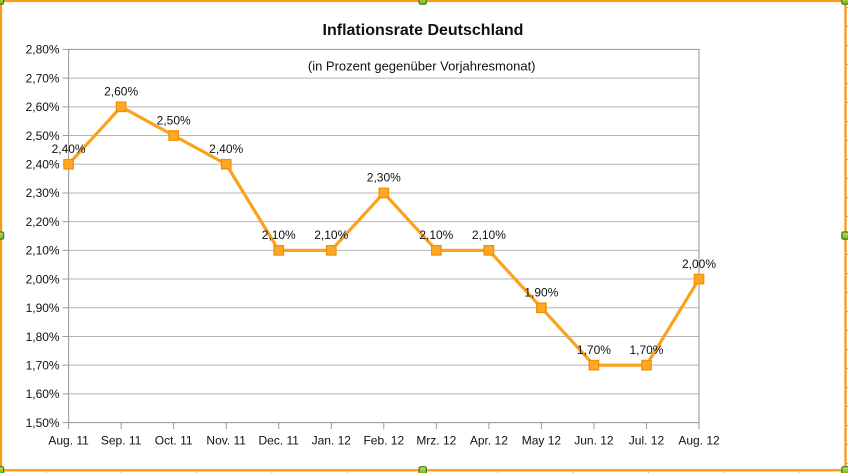 This screenshot has height=473, width=848. What do you see at coordinates (422, 66) in the screenshot?
I see `svg-text:(in Prozent gegenüber Vorjahre: (in Prozent gegenüber Vorjahresmonat)` at bounding box center [422, 66].